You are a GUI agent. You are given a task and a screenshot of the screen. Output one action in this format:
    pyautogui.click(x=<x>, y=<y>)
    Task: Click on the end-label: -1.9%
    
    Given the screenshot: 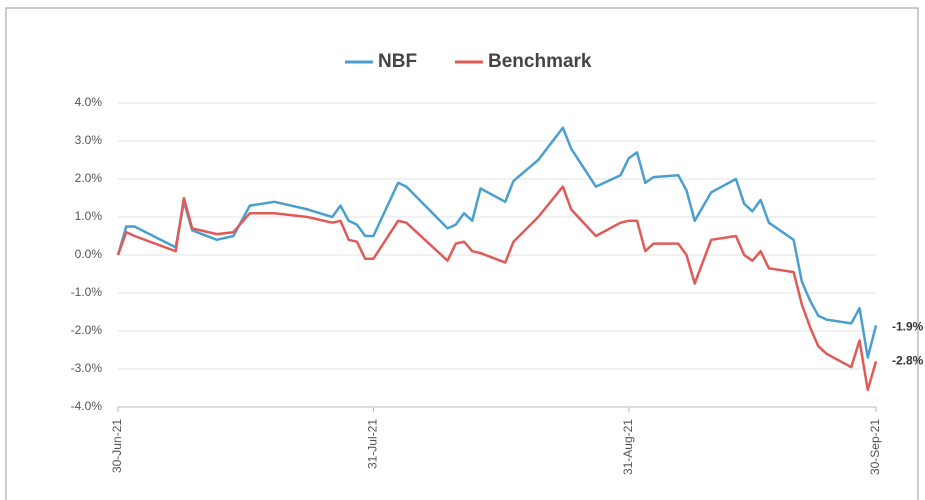 What is the action you would take?
    pyautogui.click(x=908, y=326)
    